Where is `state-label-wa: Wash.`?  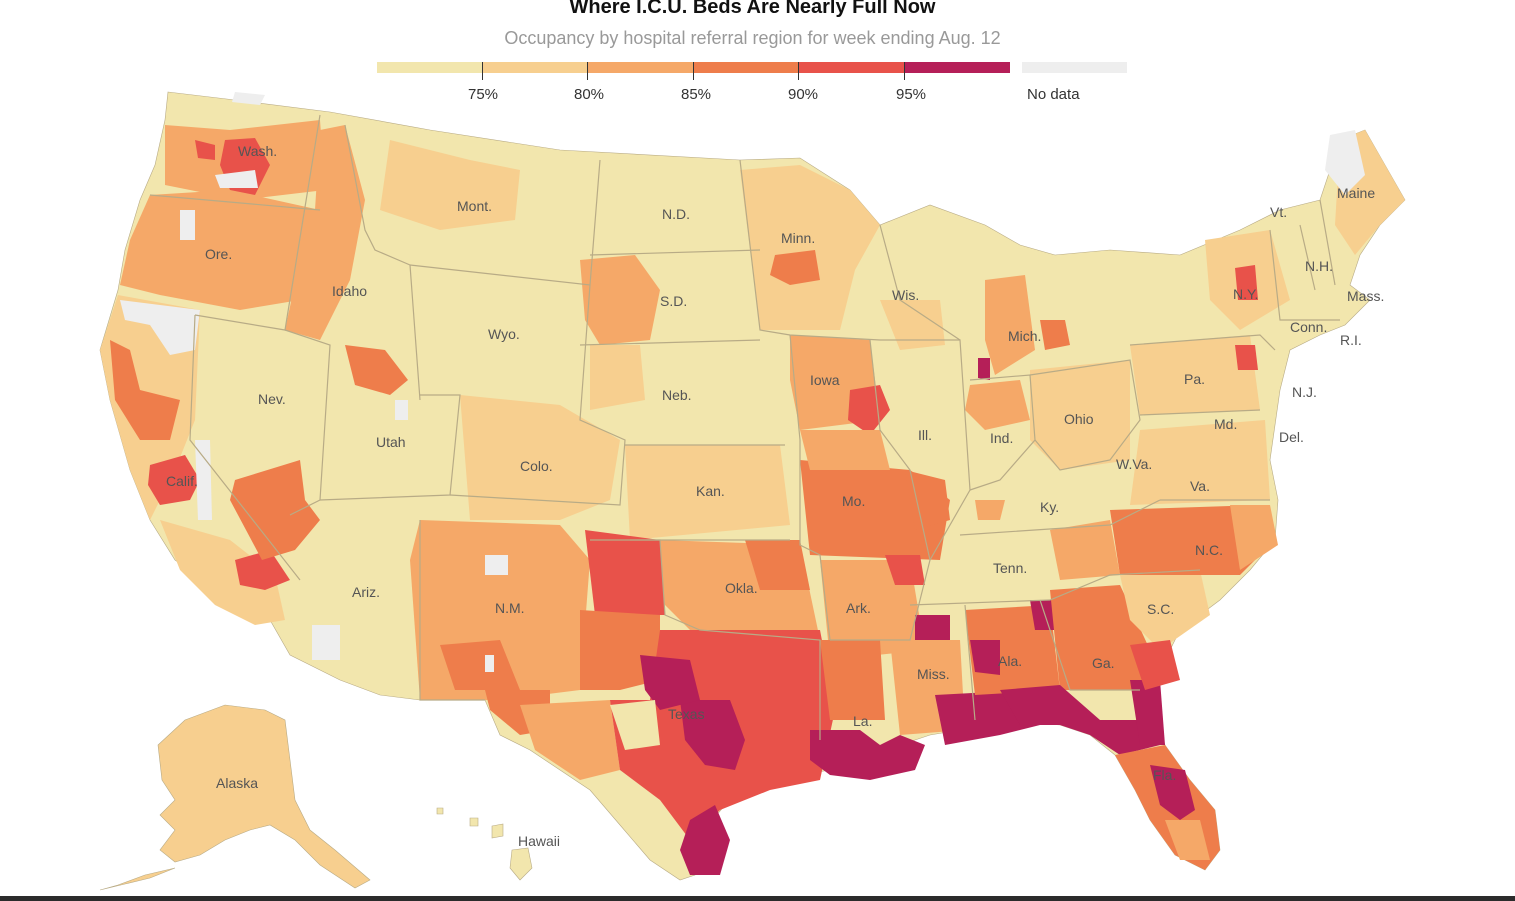 state-label-wa: Wash. is located at coordinates (257, 151).